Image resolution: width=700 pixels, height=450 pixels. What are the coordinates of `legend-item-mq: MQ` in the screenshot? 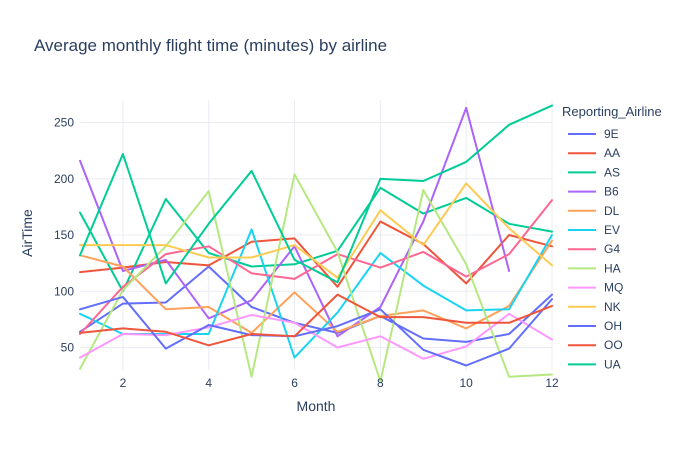 It's located at (595, 288).